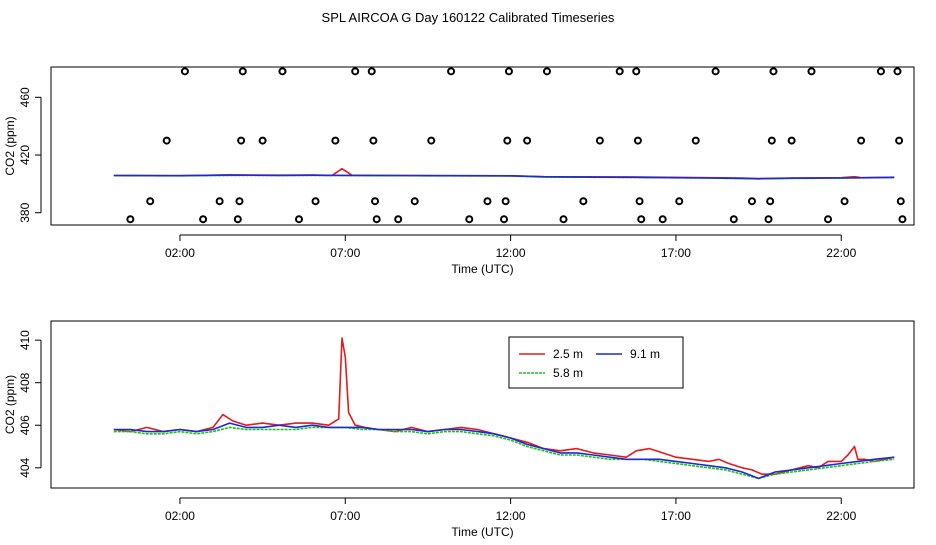 The width and height of the screenshot is (936, 545). What do you see at coordinates (568, 354) in the screenshot?
I see `legend-label: 2.5 m` at bounding box center [568, 354].